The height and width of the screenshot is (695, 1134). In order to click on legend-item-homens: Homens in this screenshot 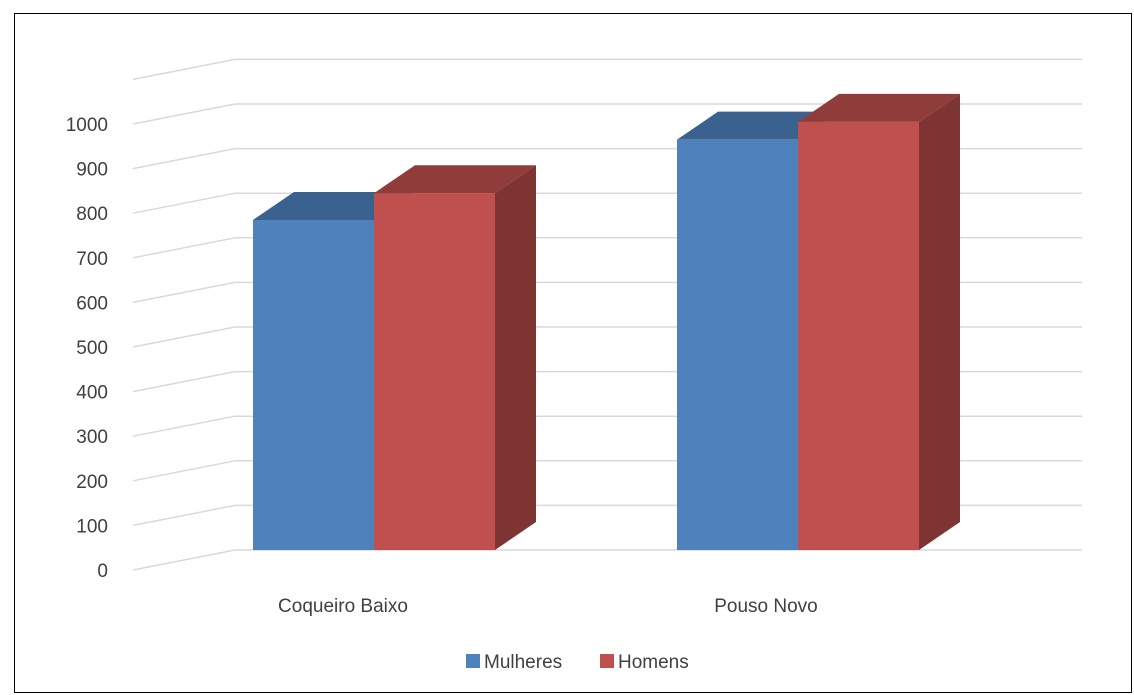, I will do `click(644, 662)`.